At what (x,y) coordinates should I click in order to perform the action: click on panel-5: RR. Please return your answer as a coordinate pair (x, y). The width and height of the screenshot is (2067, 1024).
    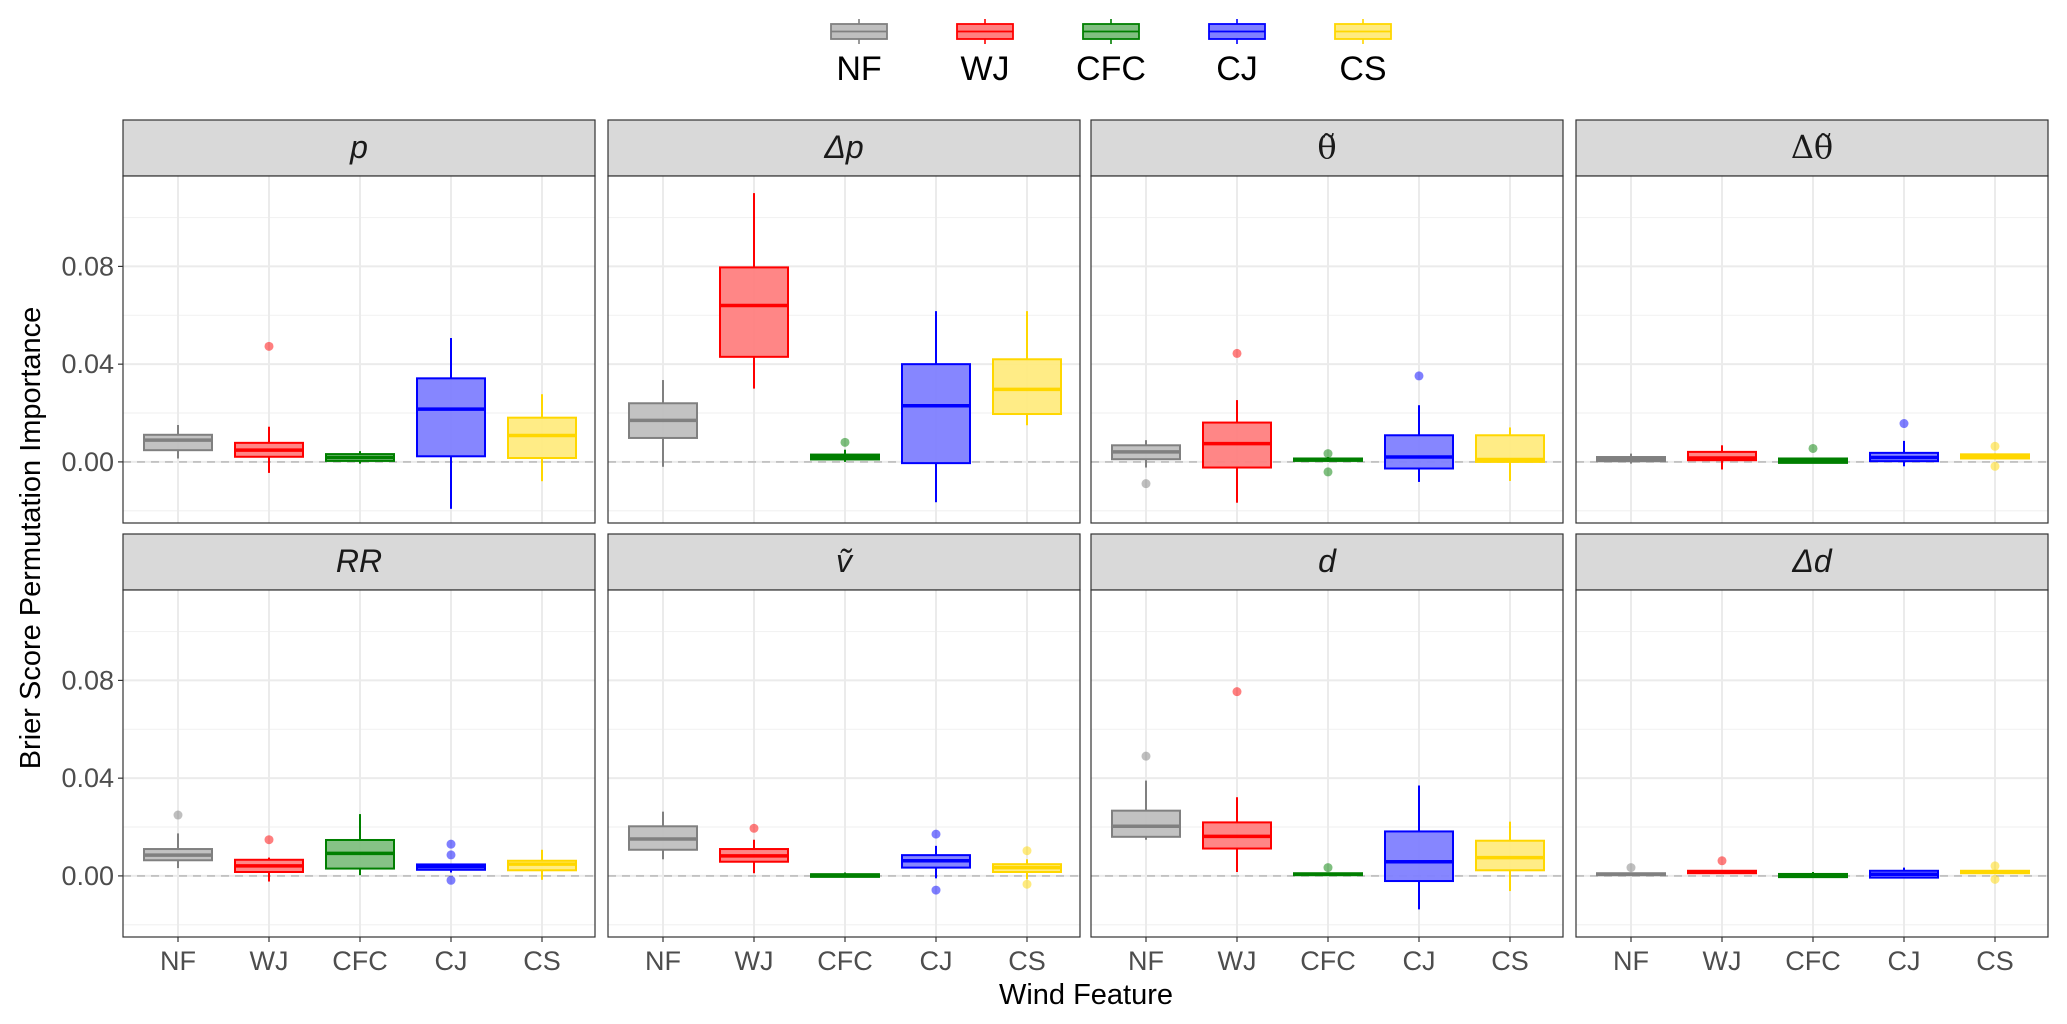
    Looking at the image, I should click on (359, 735).